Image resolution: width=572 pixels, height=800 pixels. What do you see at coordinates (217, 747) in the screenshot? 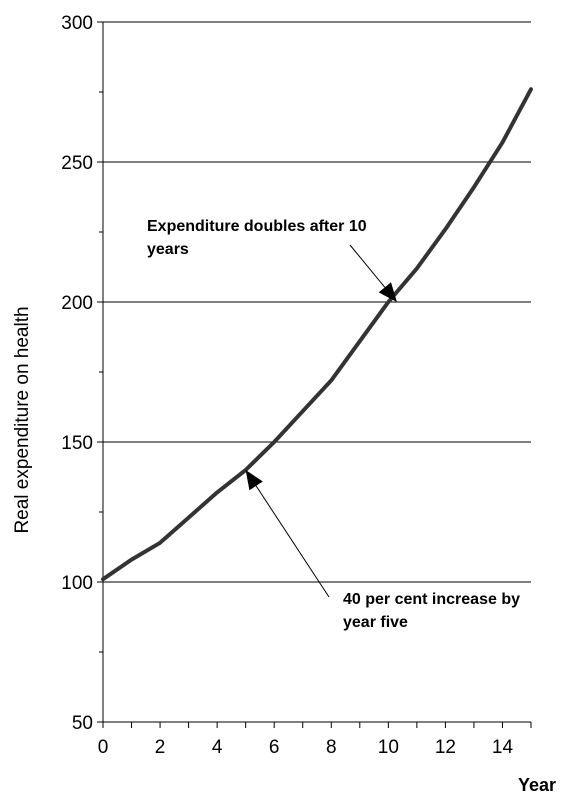
I see `x-tick-label: 4` at bounding box center [217, 747].